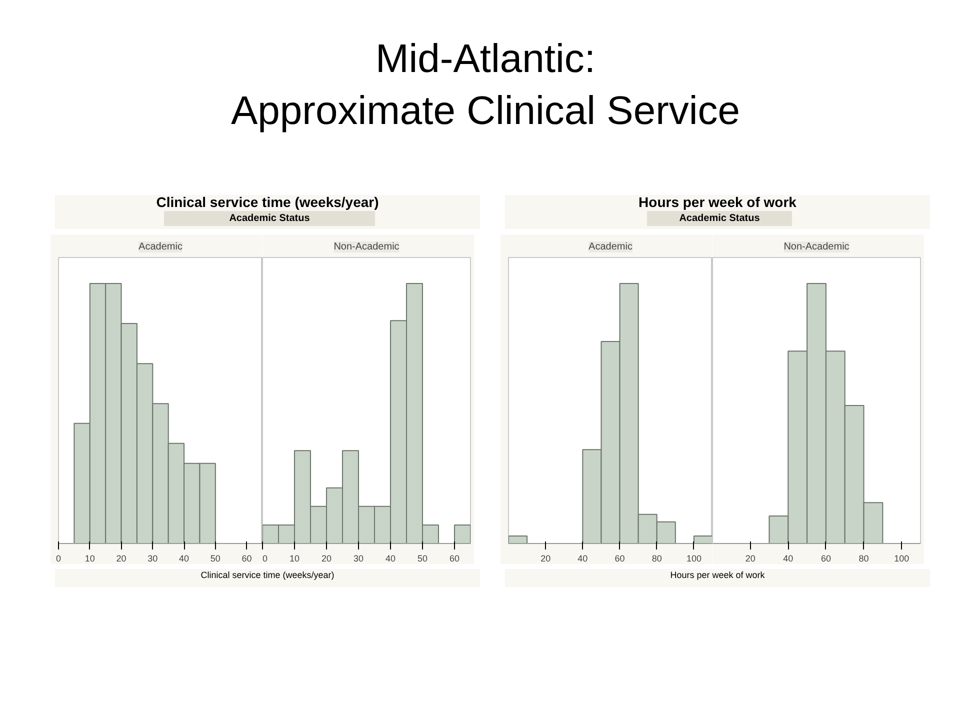  Describe the element at coordinates (717, 202) in the screenshot. I see `chart-title: Hours per week of work` at that location.